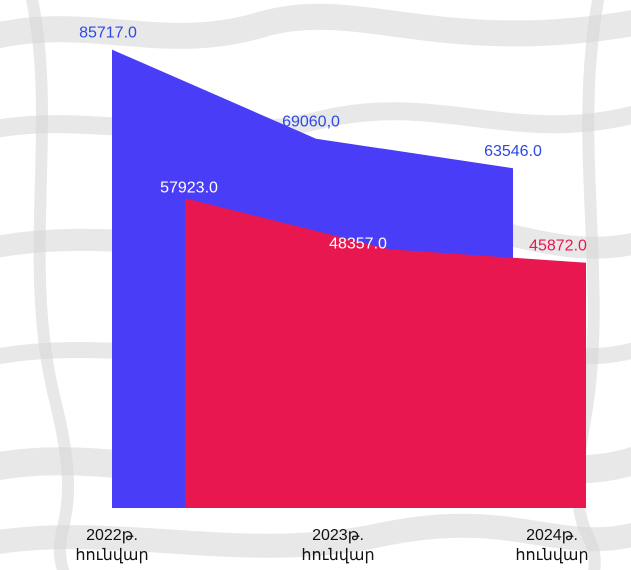  I want to click on x-tick-label-3-line-1: 2024թ., so click(552, 535).